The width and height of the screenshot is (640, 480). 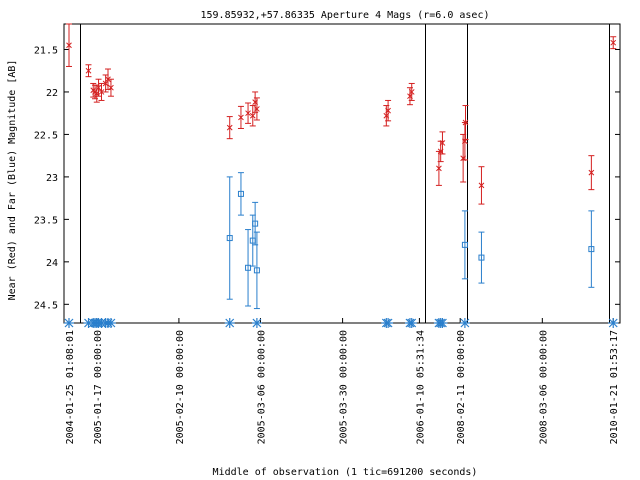 What do you see at coordinates (461, 387) in the screenshot?
I see `x-tick-label: 2008-02-11 00:00:00` at bounding box center [461, 387].